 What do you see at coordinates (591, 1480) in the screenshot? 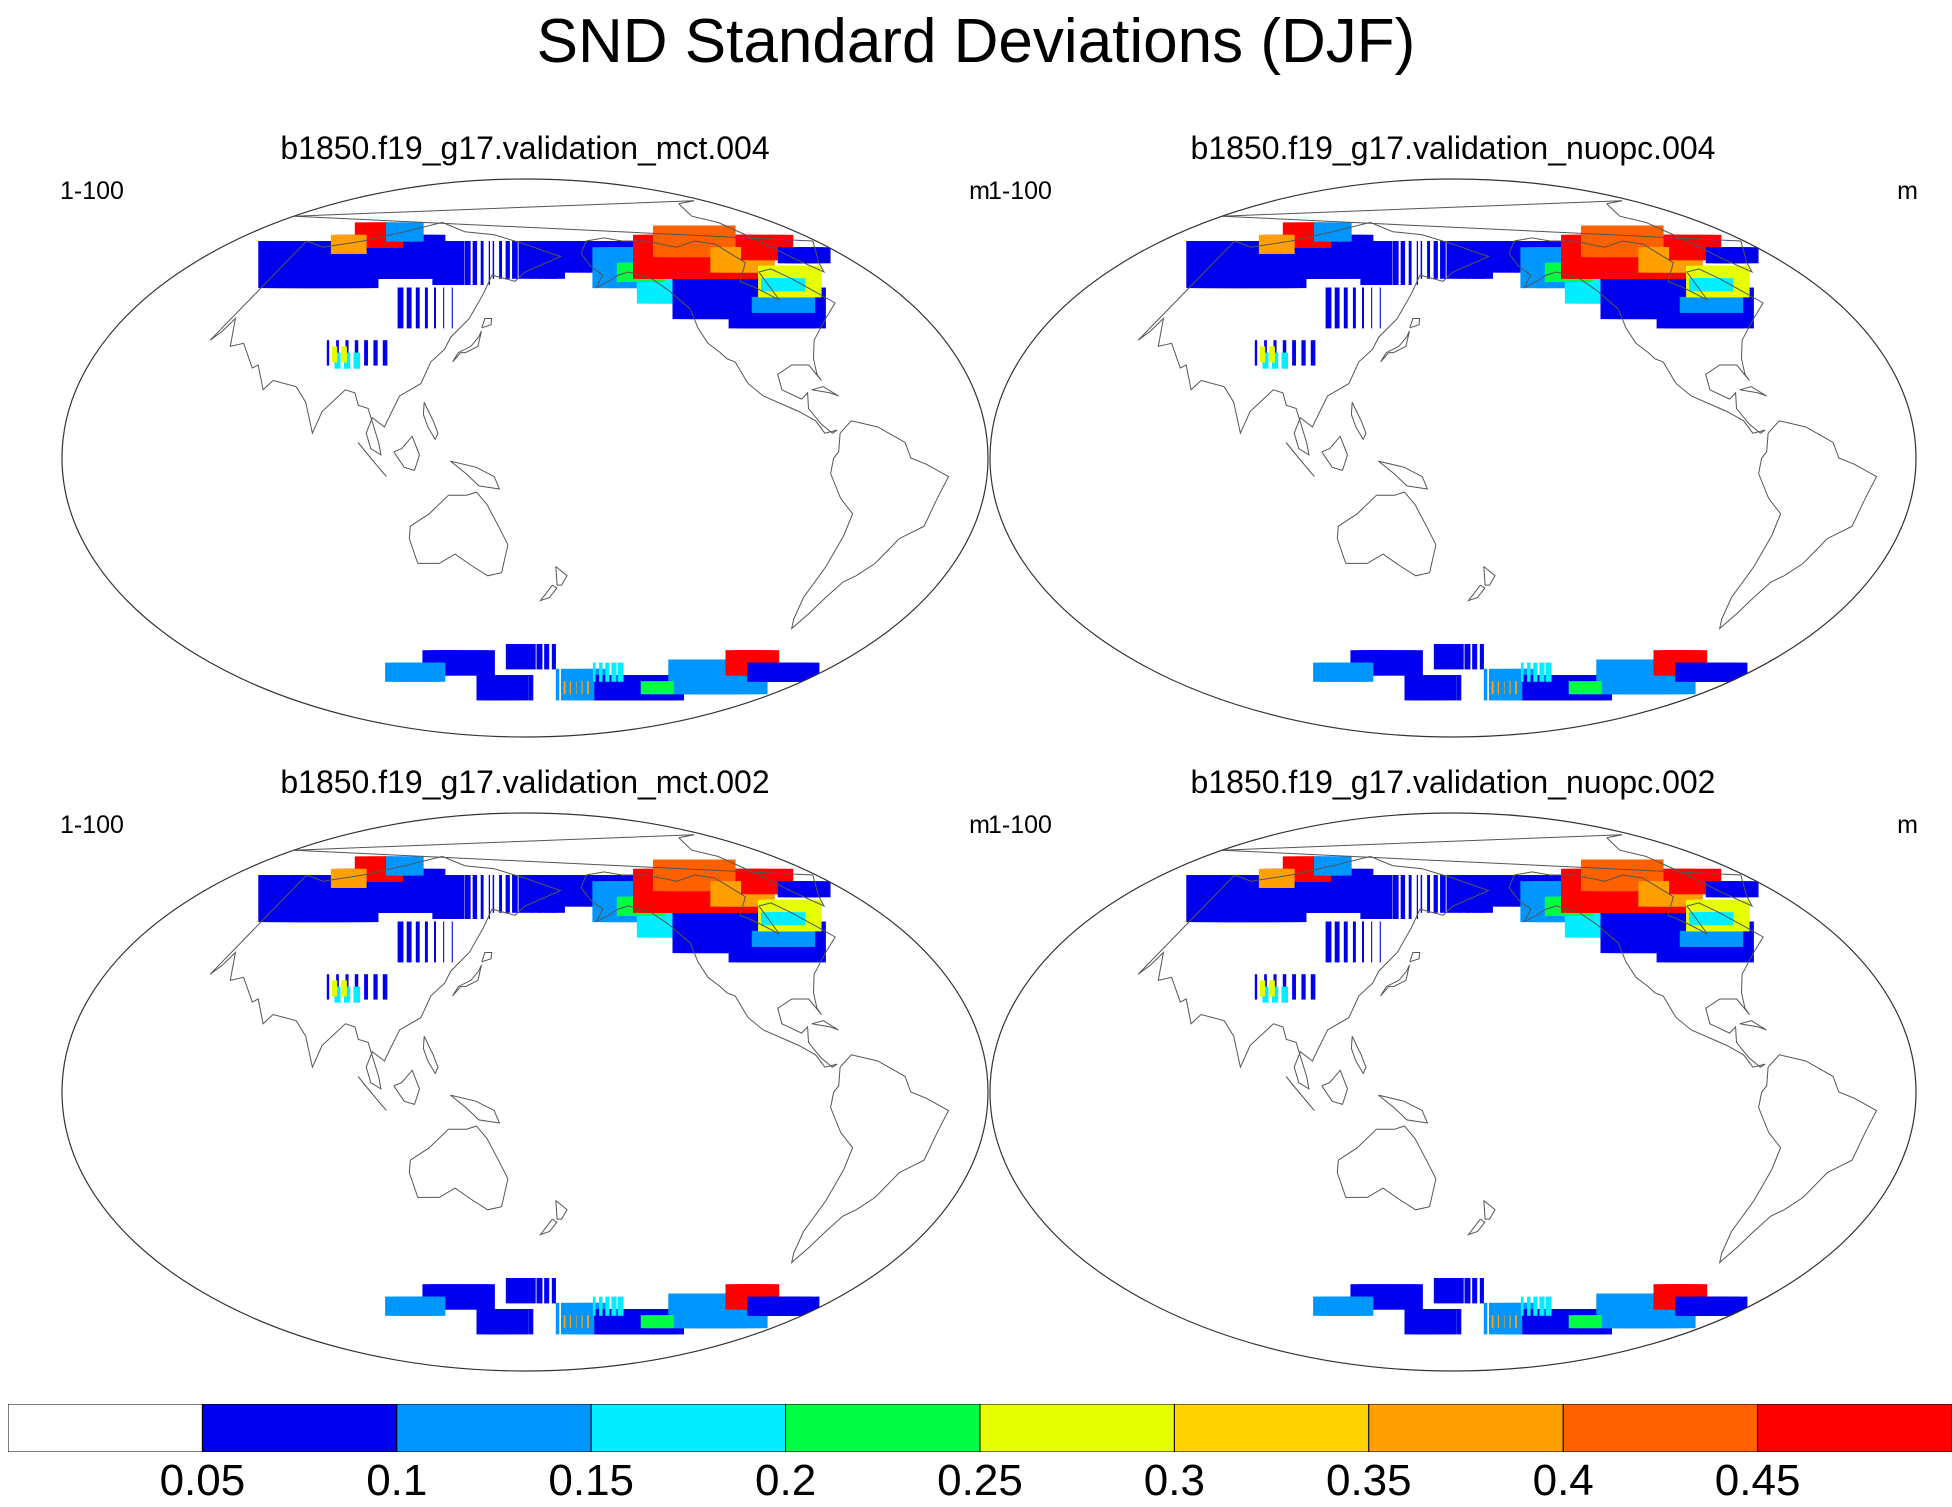
I see `colorbar-tick-label: 0.15` at bounding box center [591, 1480].